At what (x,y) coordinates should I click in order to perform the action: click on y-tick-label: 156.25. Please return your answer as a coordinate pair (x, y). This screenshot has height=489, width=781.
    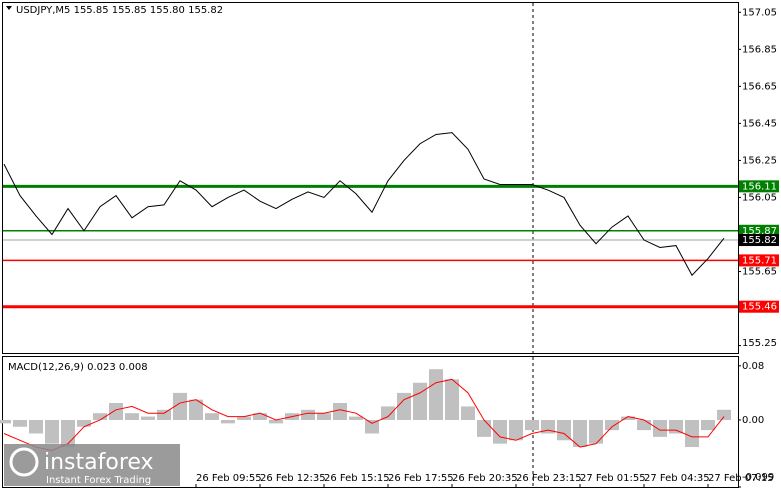
    Looking at the image, I should click on (759, 160).